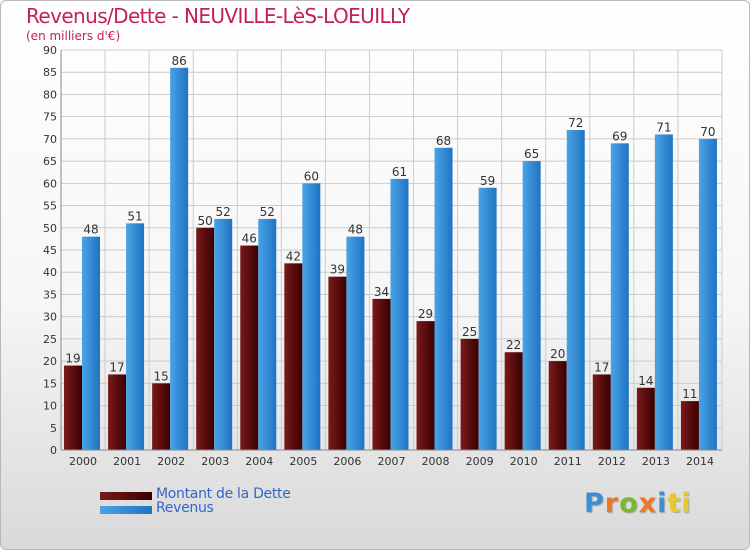 Image resolution: width=750 pixels, height=550 pixels. What do you see at coordinates (629, 503) in the screenshot?
I see `logo-letter: o` at bounding box center [629, 503].